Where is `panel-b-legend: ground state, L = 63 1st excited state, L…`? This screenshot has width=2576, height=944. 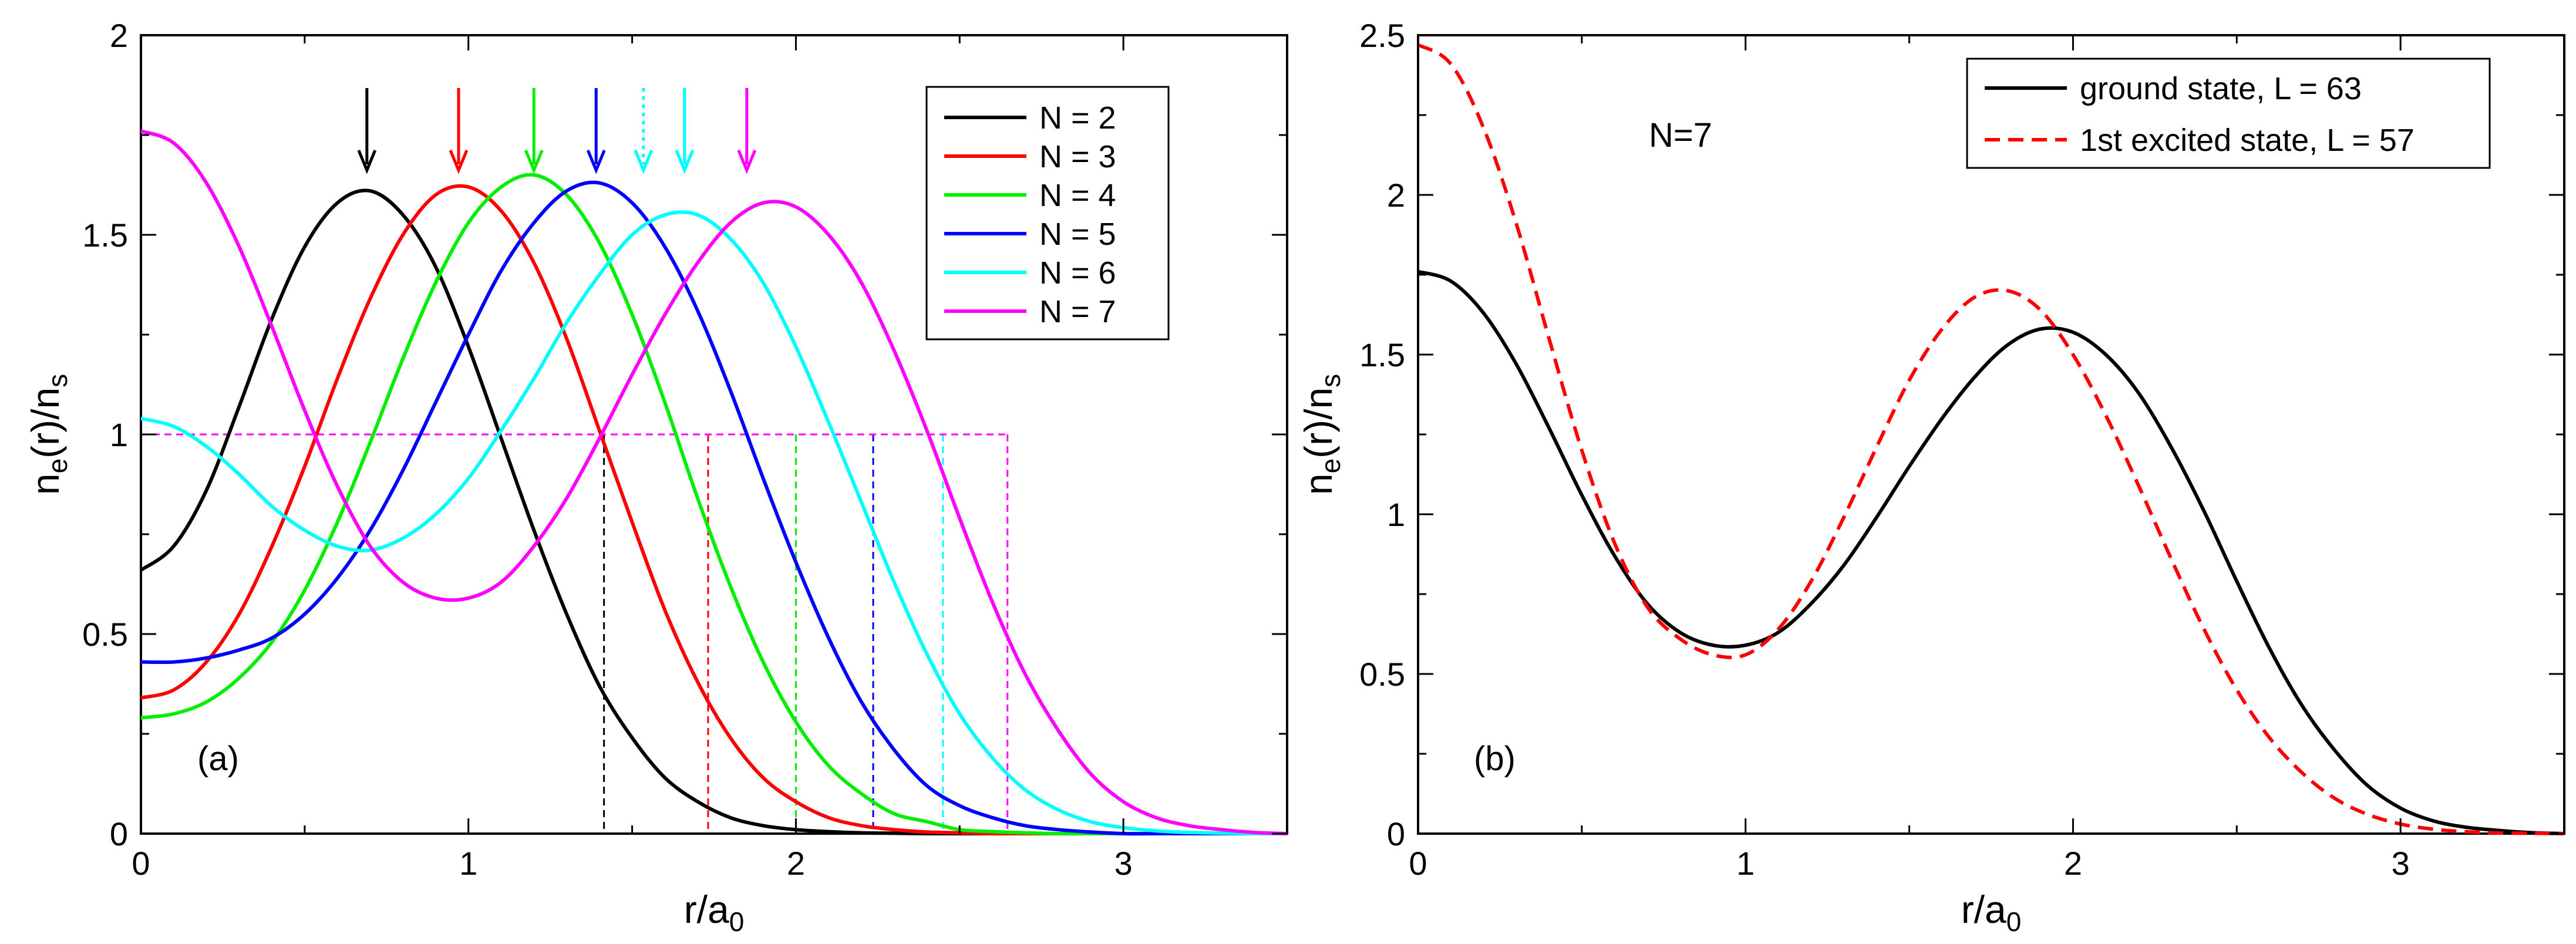
panel-b-legend: ground state, L = 63 1st excited state, L… is located at coordinates (2200, 114).